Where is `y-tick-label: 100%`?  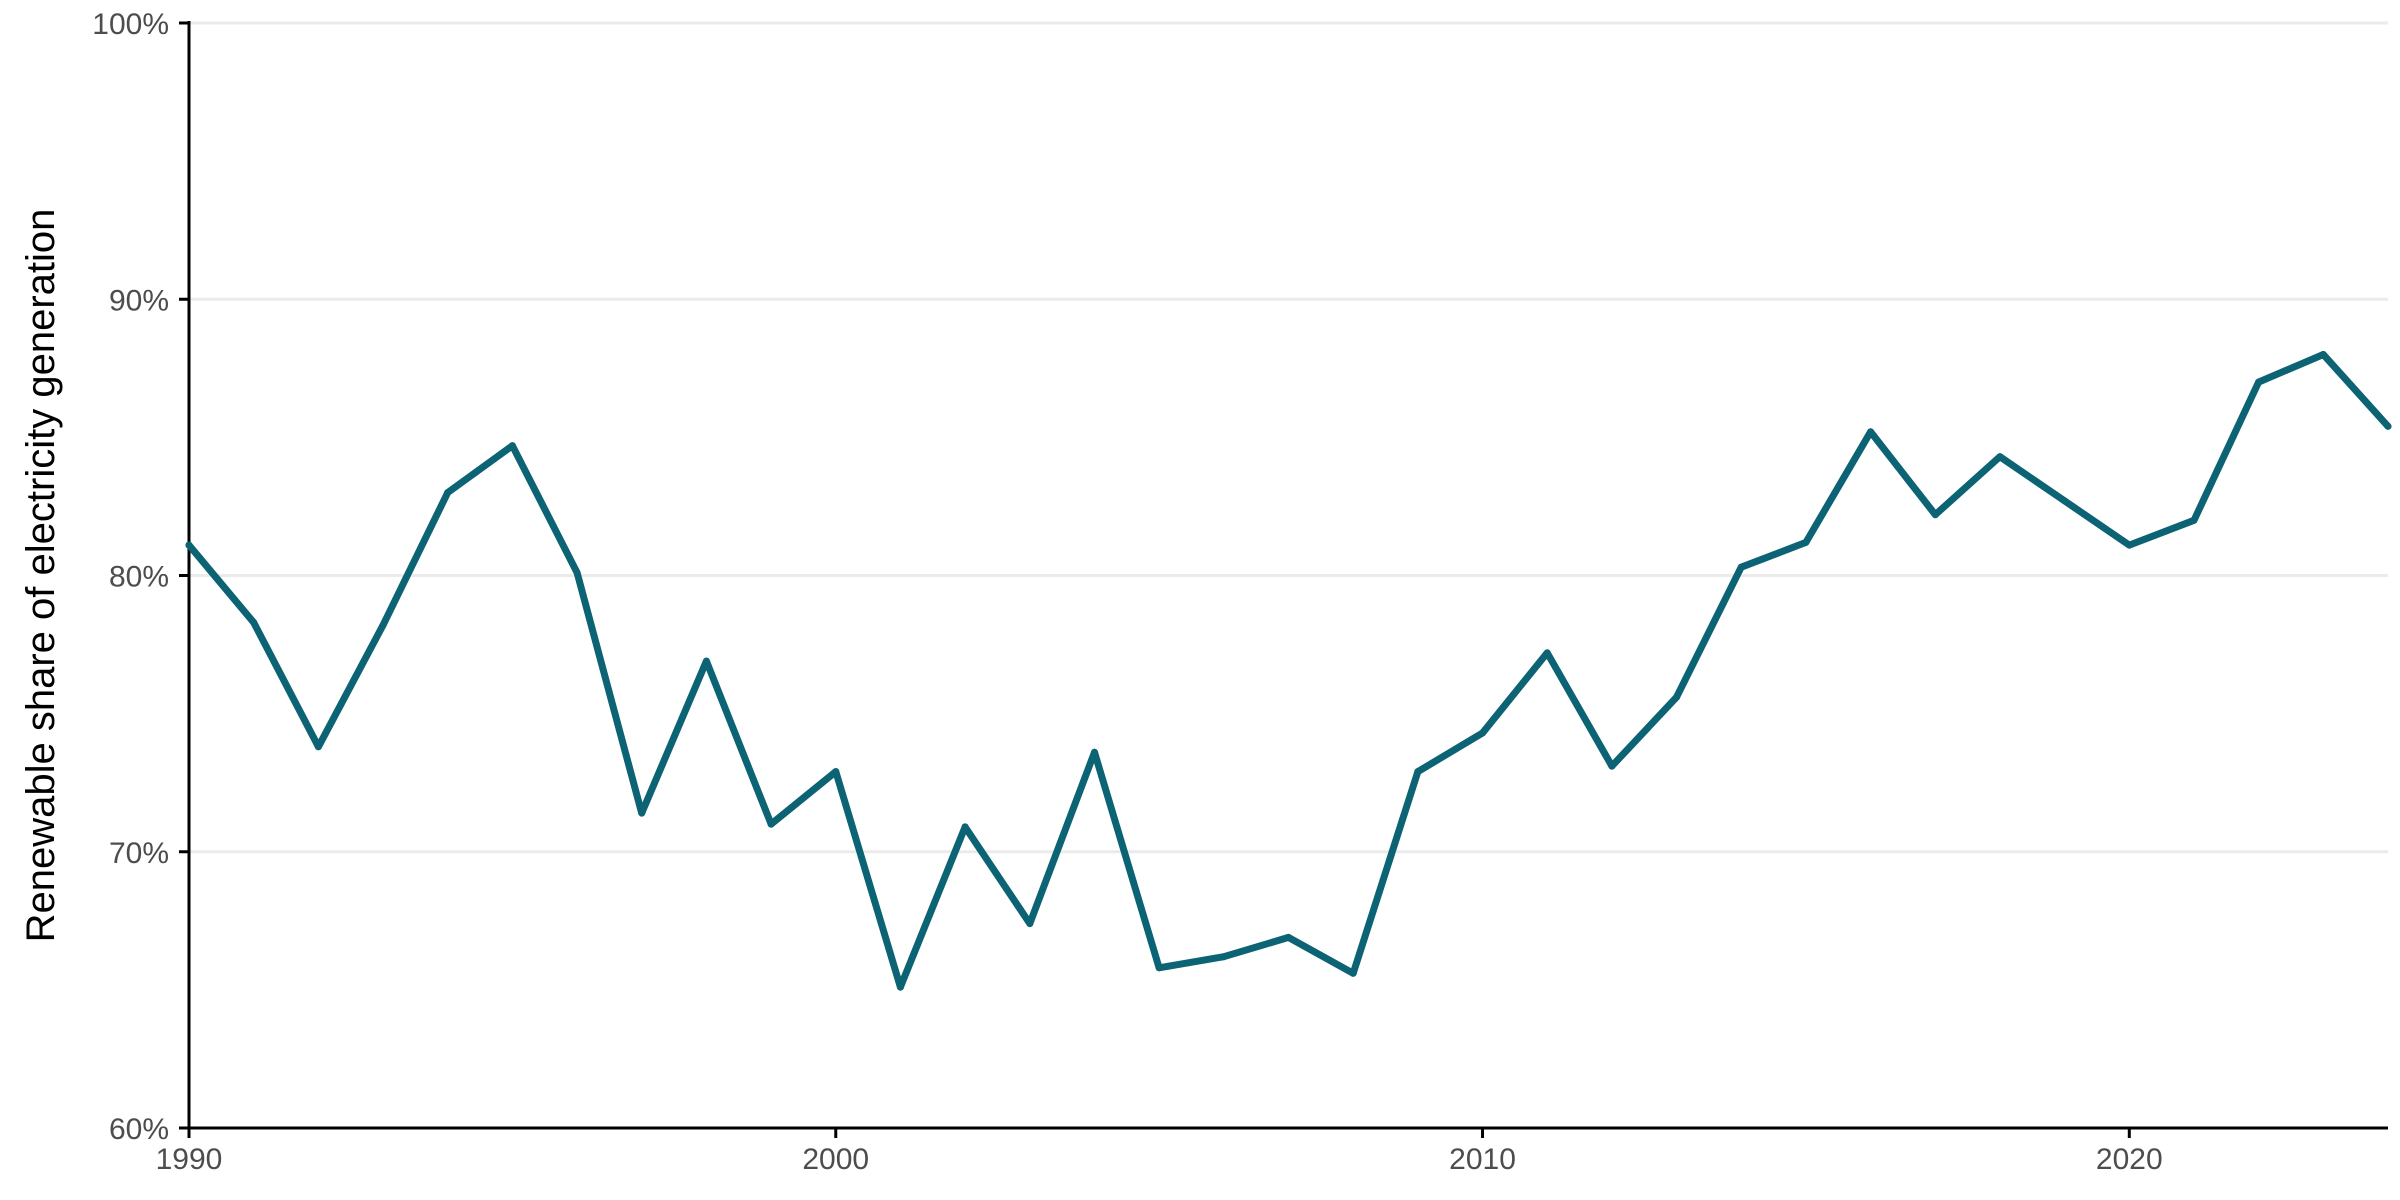
y-tick-label: 100% is located at coordinates (130, 24).